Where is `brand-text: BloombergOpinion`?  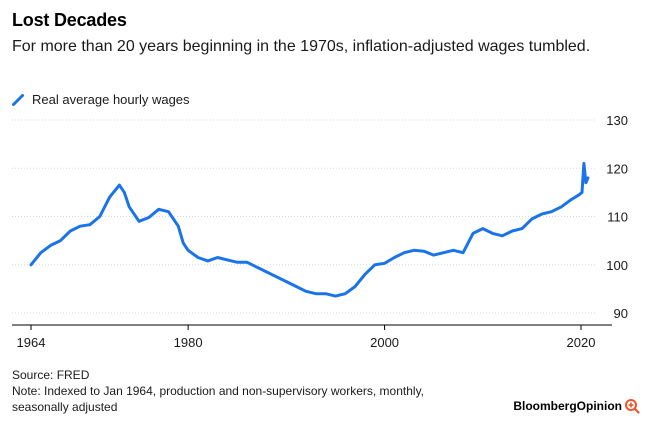 brand-text: BloombergOpinion is located at coordinates (567, 406).